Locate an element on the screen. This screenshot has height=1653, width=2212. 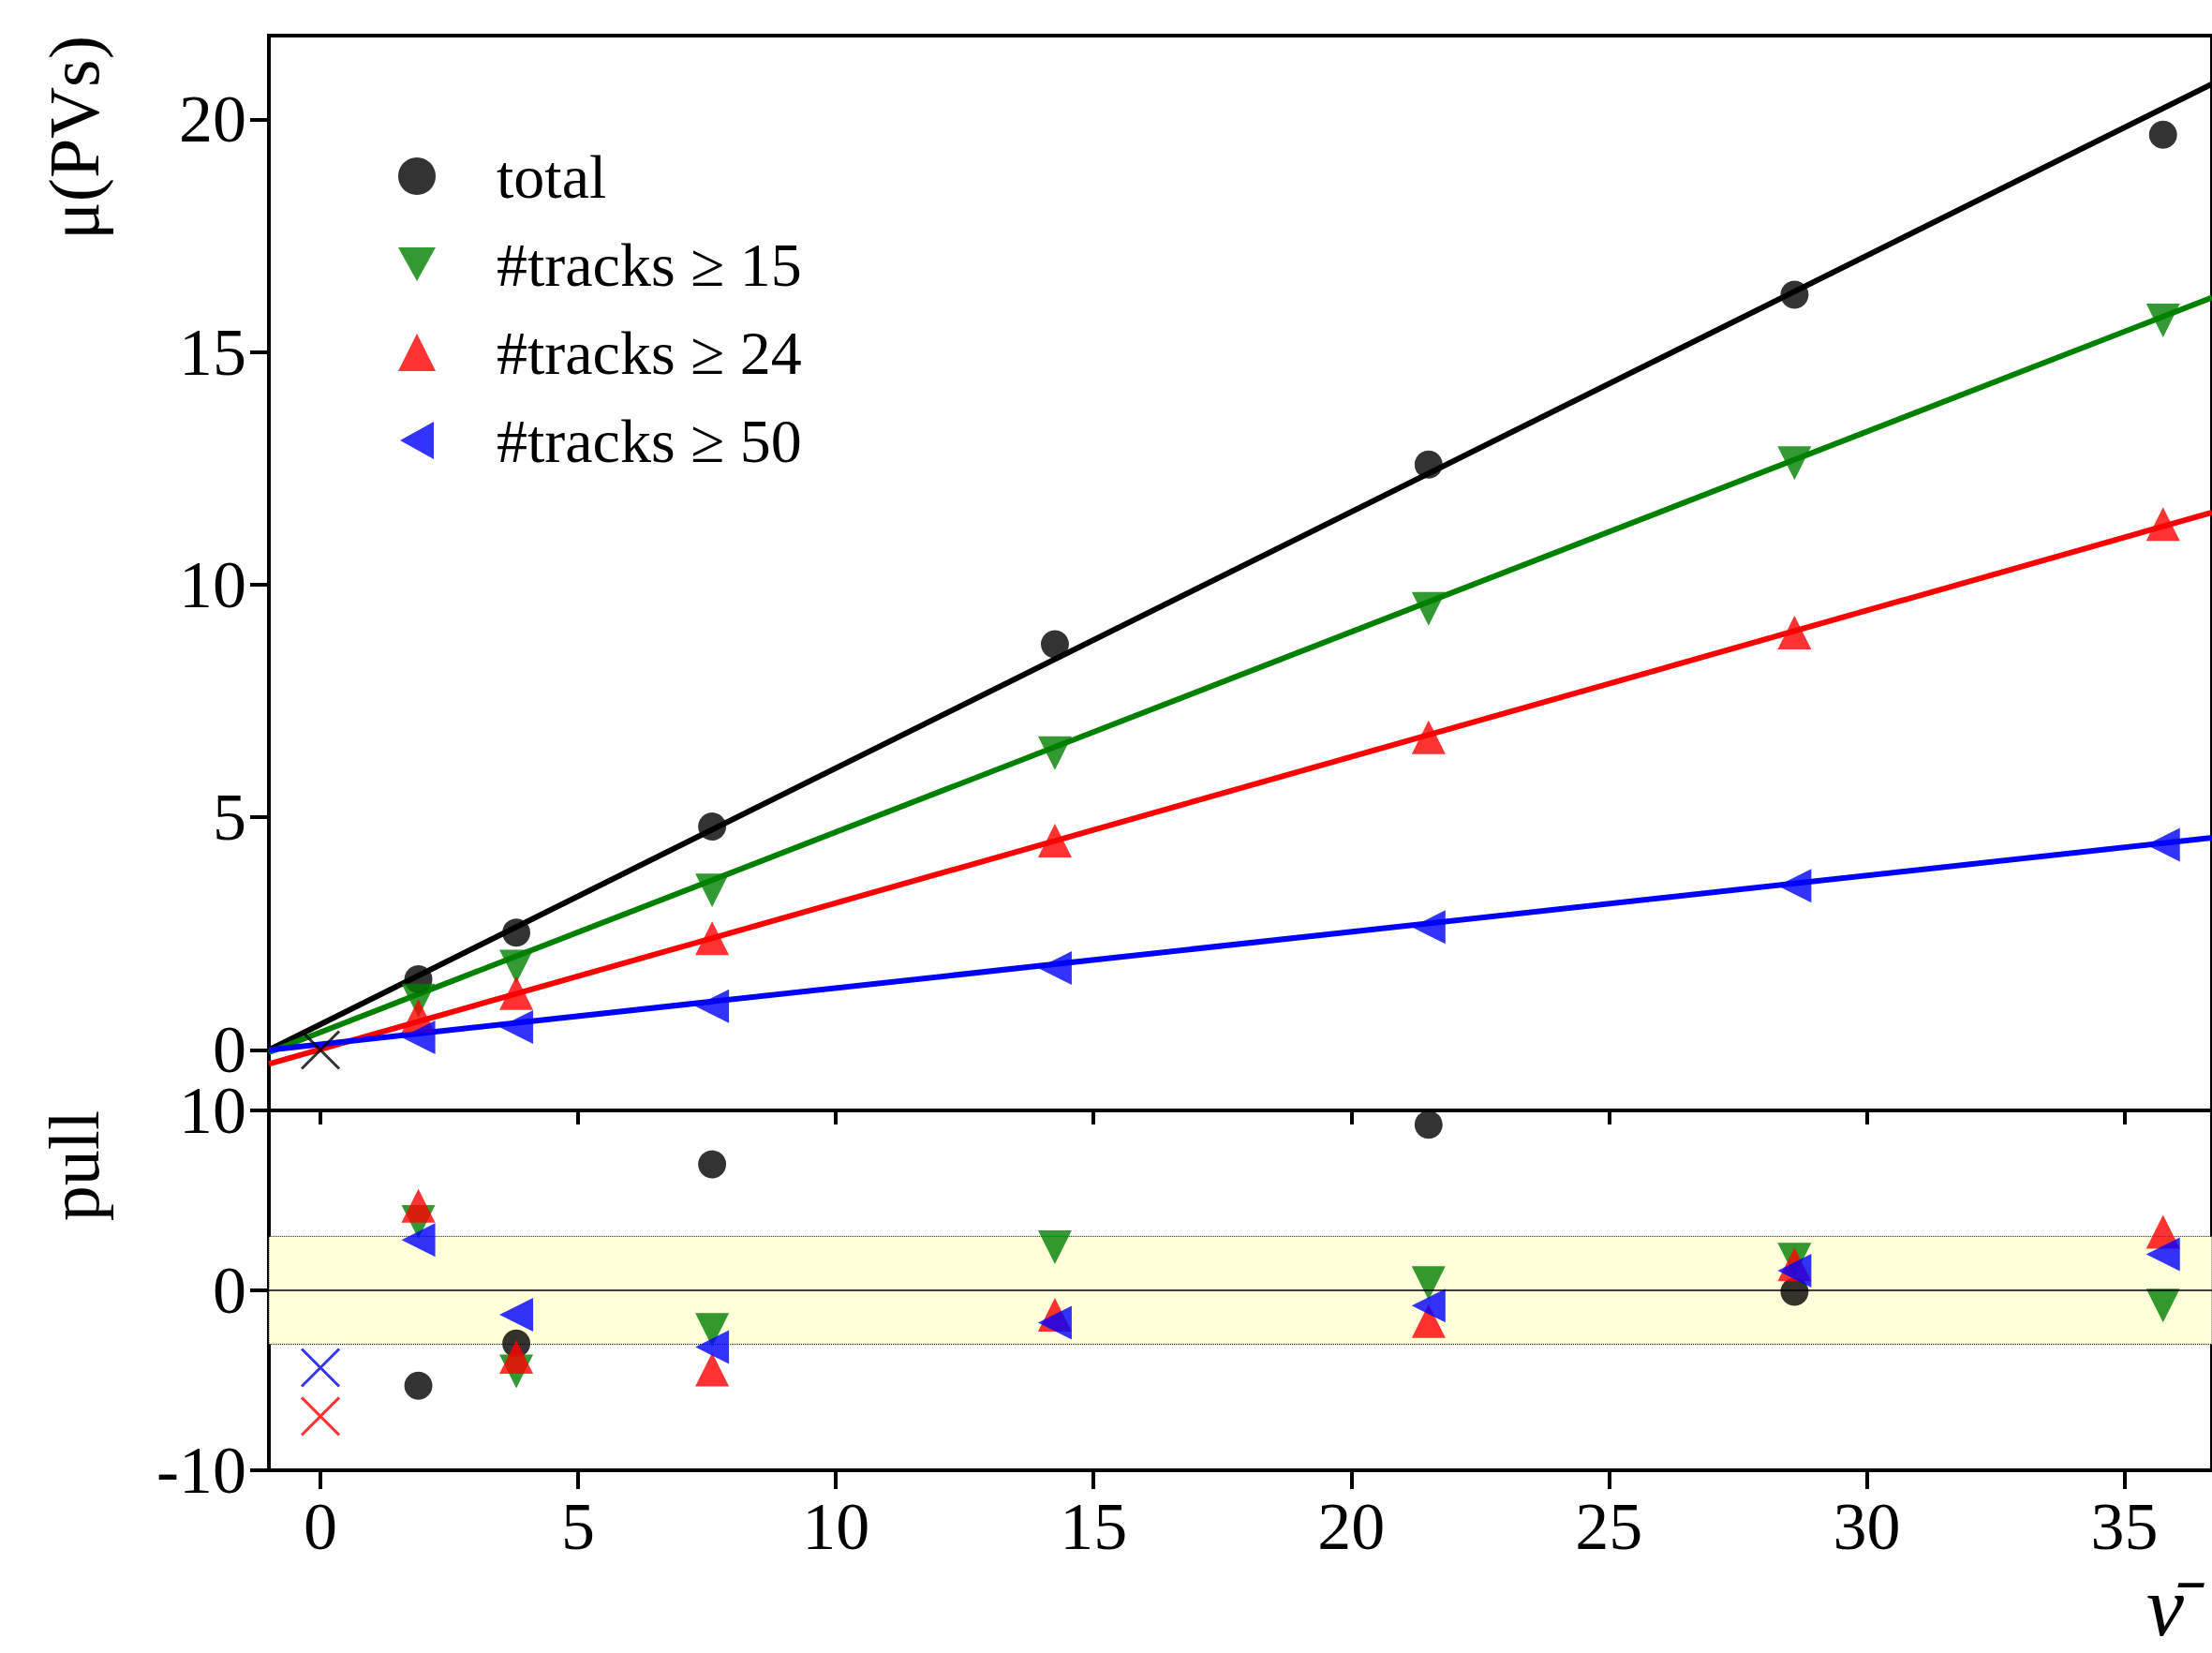
y-axis-title: pull is located at coordinates (74, 1166).